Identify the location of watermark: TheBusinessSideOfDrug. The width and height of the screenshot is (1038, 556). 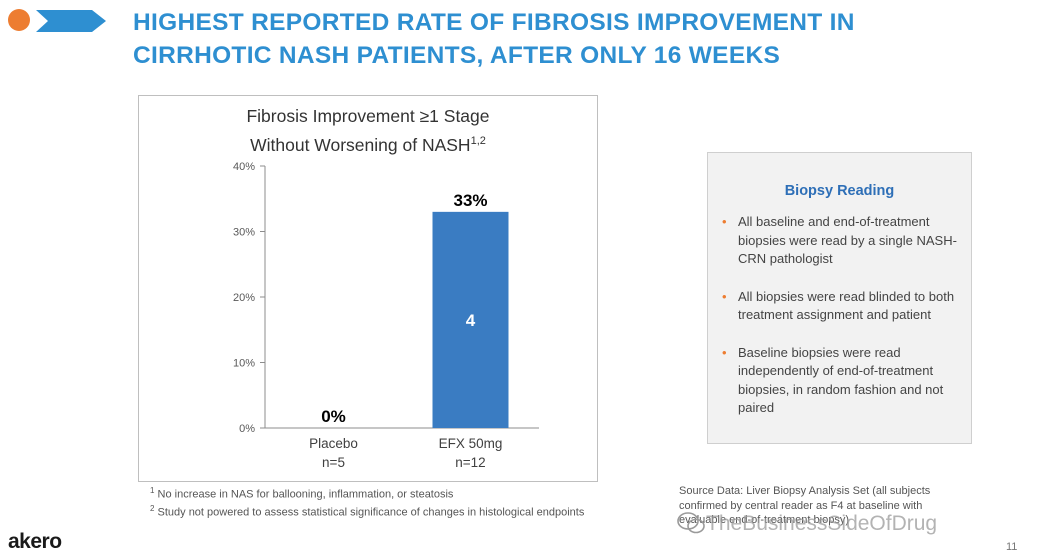
(822, 523).